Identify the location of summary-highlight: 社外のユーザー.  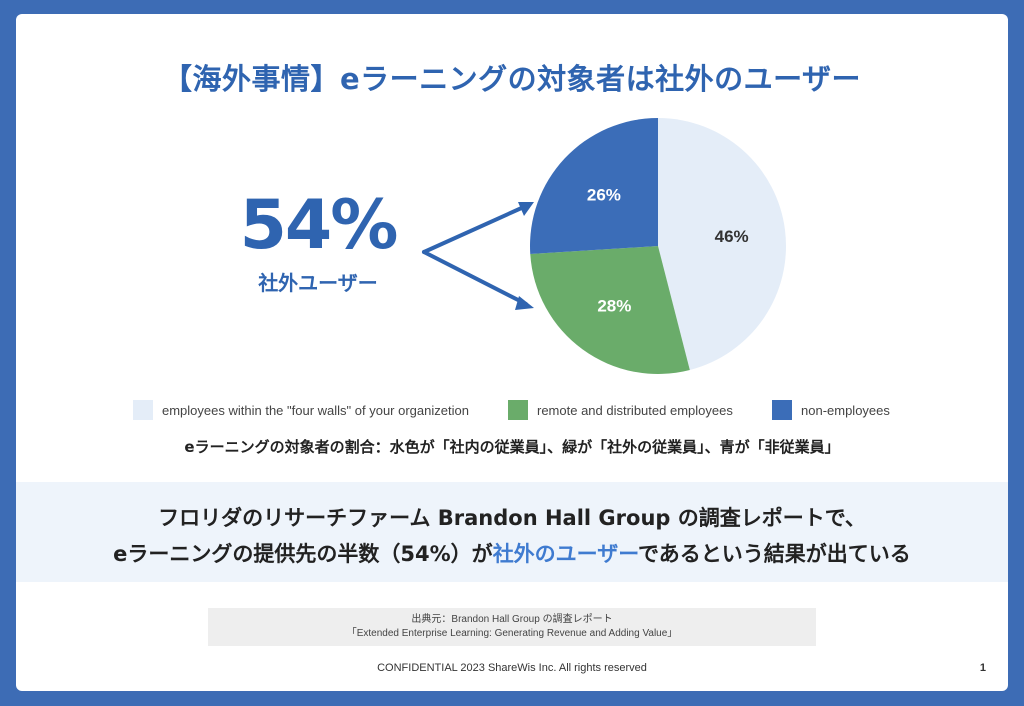
(565, 554).